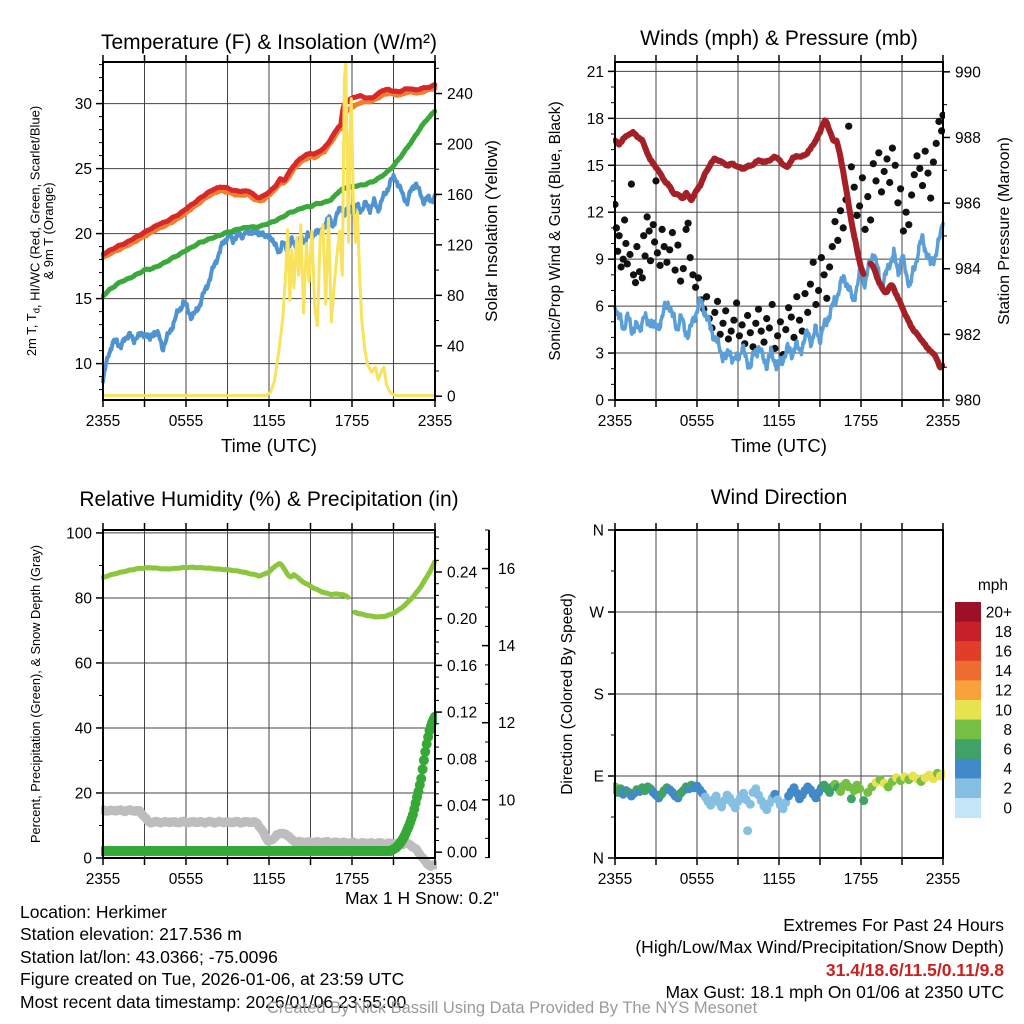 This screenshot has width=1024, height=1024. What do you see at coordinates (893, 925) in the screenshot?
I see `extremes-title: Extremes For Past 24 Hours` at bounding box center [893, 925].